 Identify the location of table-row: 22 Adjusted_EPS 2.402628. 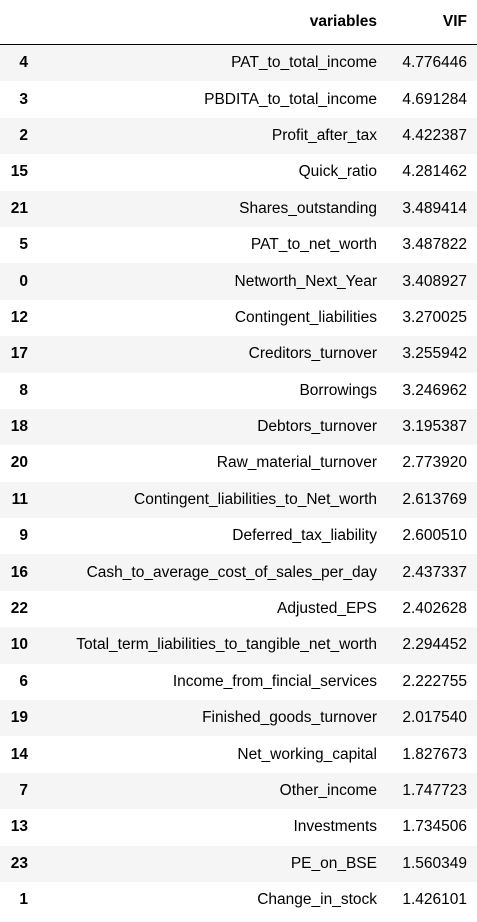
(238, 609).